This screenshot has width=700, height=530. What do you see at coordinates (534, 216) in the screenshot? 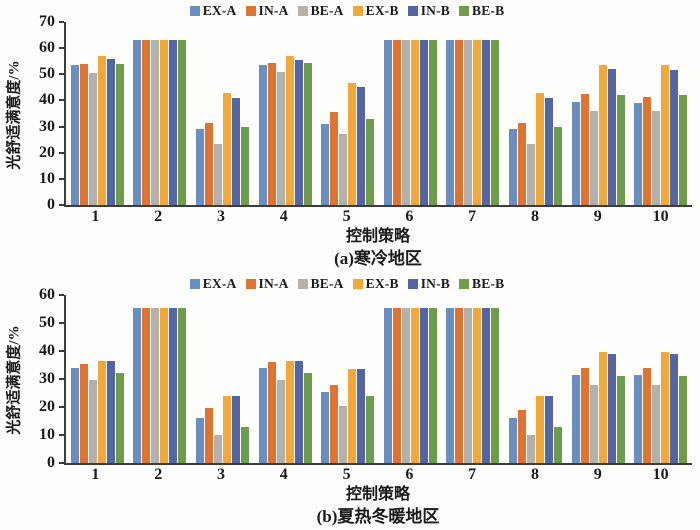
I see `x-tick-label-8: 8` at bounding box center [534, 216].